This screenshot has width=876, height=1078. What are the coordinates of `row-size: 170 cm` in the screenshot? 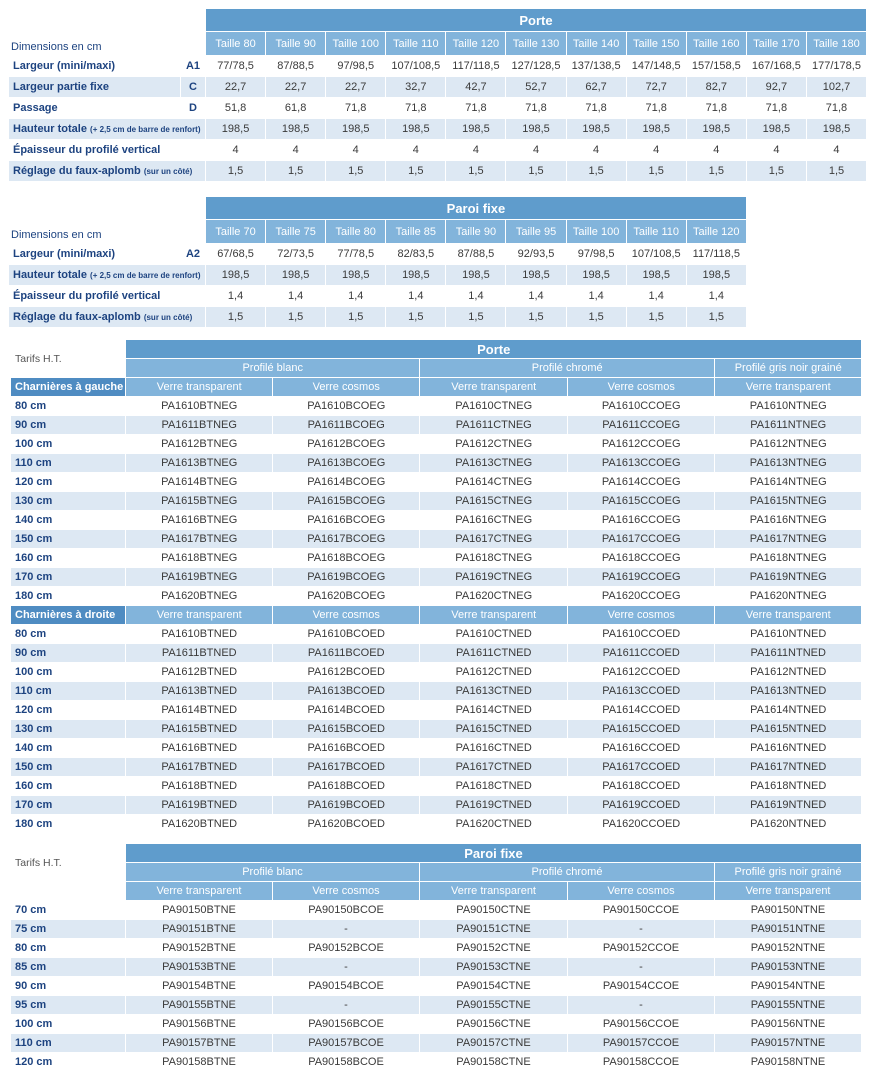 It's located at (68, 805).